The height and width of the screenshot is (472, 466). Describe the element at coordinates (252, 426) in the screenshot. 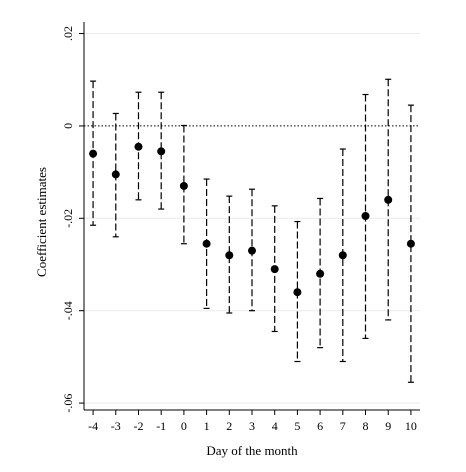

I see `x-tick-label: 3` at that location.